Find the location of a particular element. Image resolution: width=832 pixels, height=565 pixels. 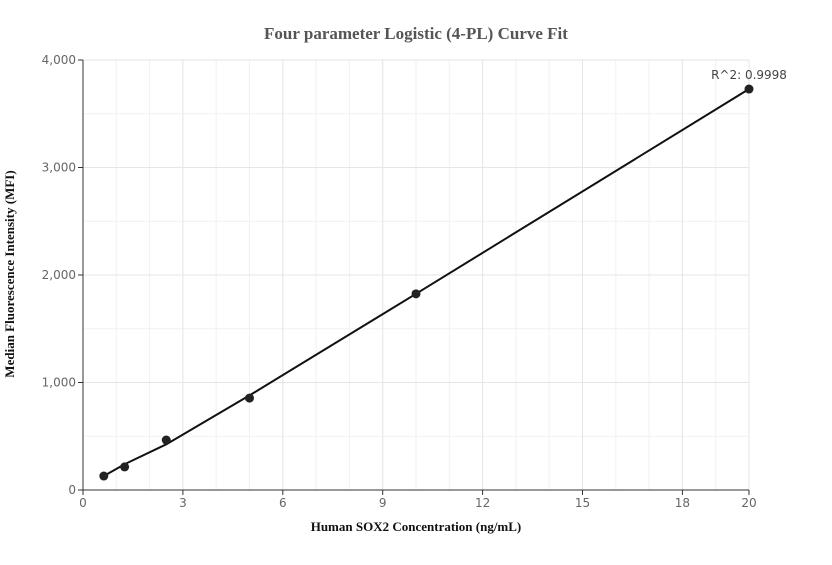

y-tick-label: 1,000 is located at coordinates (59, 383).